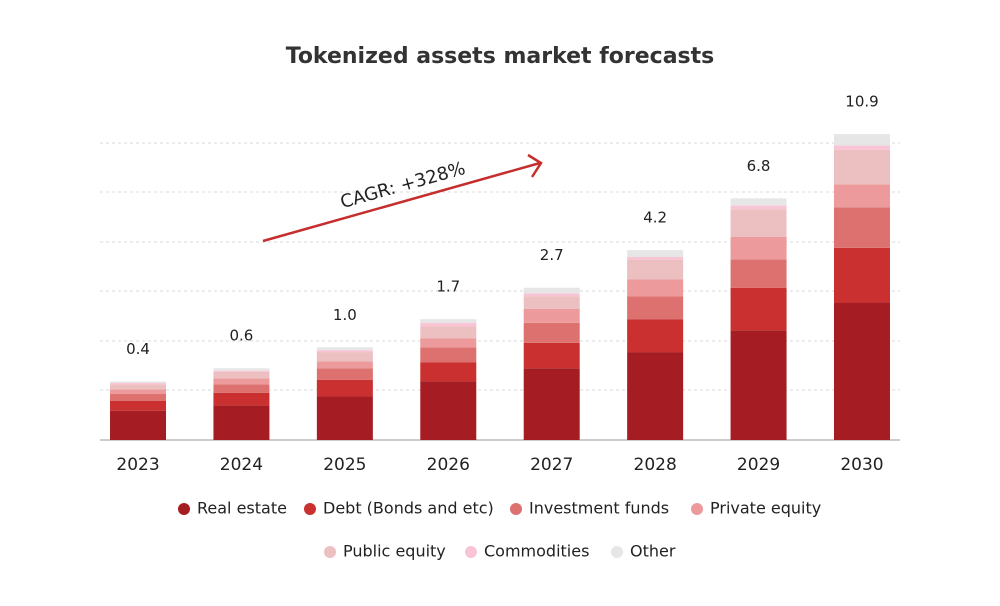  I want to click on x-tick-label: 2030, so click(861, 465).